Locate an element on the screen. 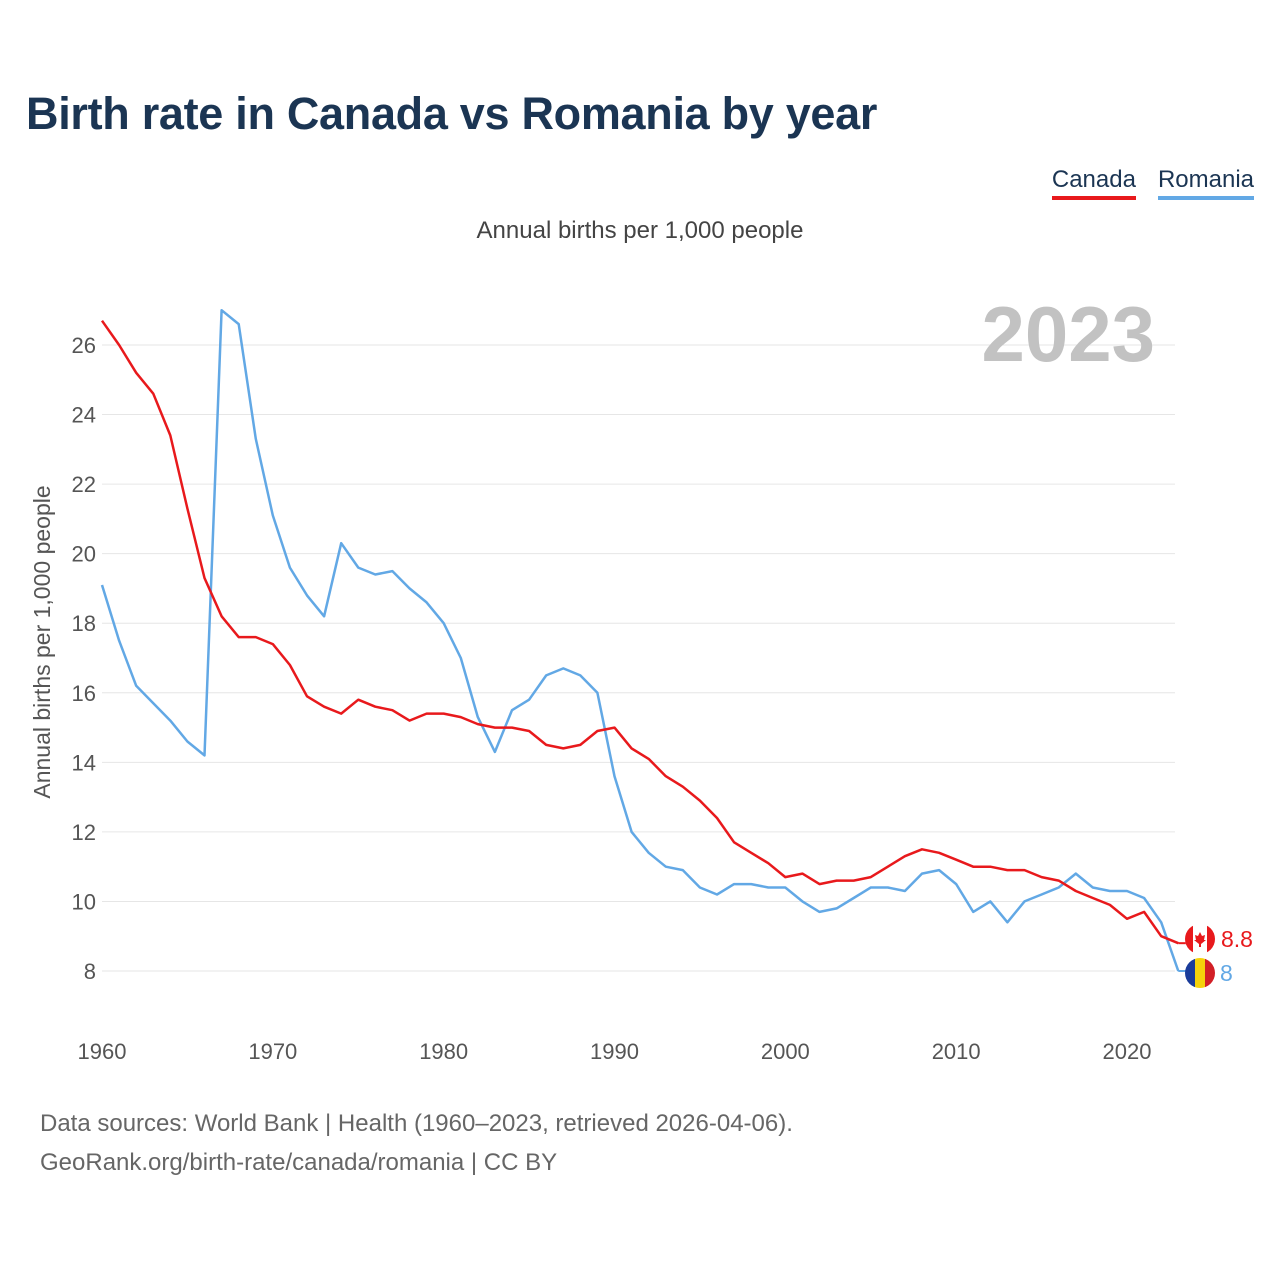  y-tick-label: 18 is located at coordinates (84, 623).